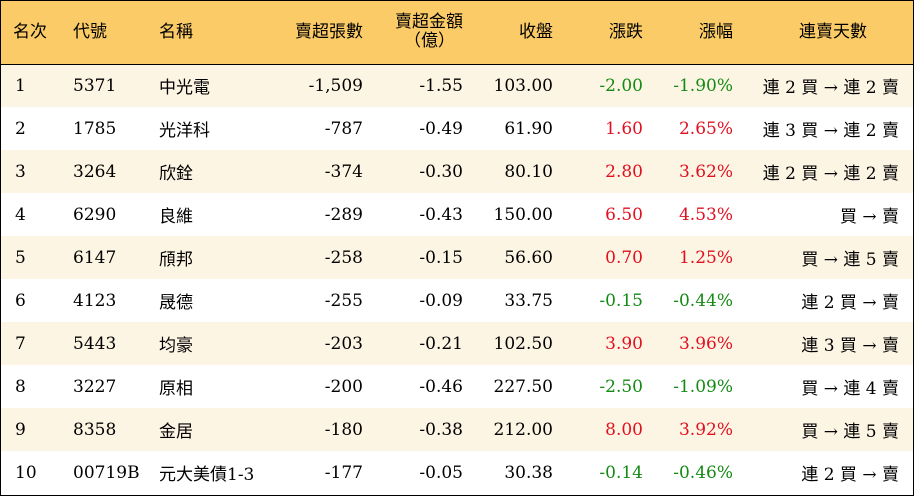 The width and height of the screenshot is (914, 496). I want to click on cell-net-sell-lots: -787, so click(343, 128).